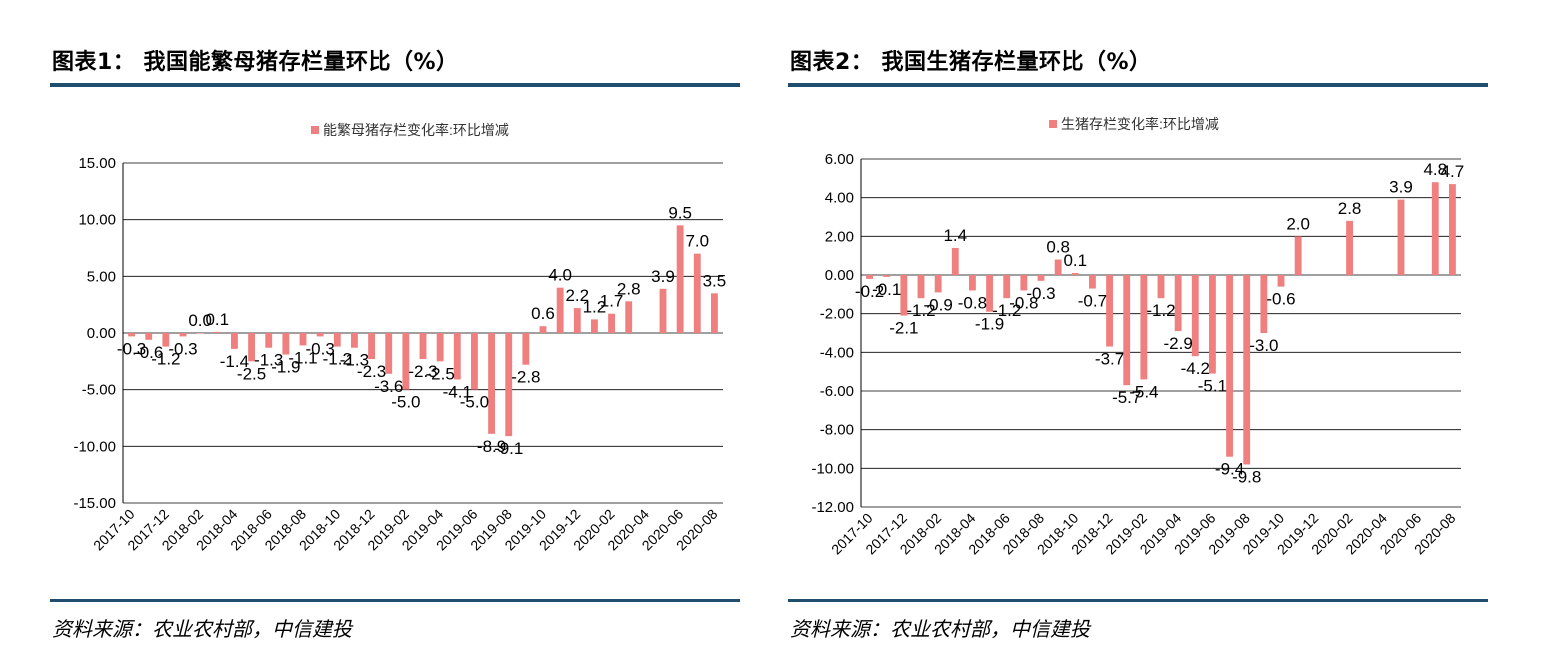 This screenshot has height=656, width=1551. I want to click on y-tick-label: -10.00, so click(832, 468).